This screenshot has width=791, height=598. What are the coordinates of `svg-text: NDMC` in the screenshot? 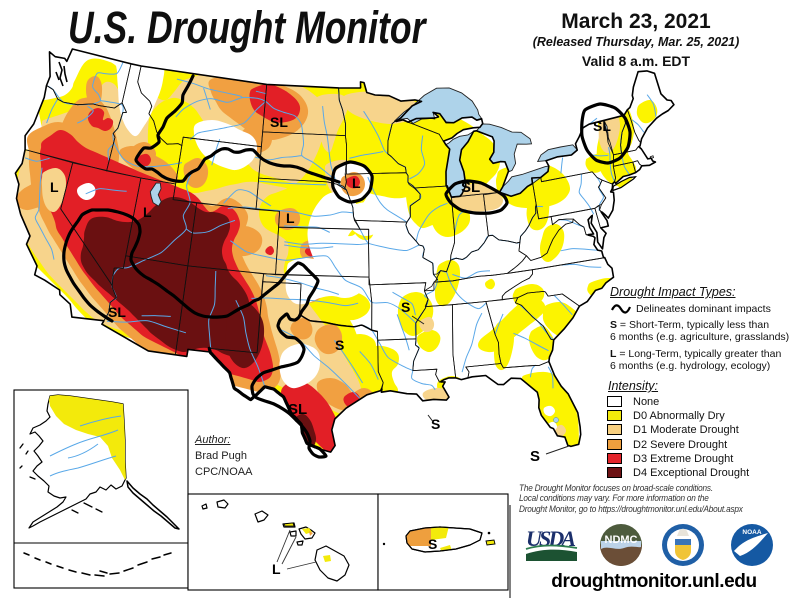 It's located at (621, 540).